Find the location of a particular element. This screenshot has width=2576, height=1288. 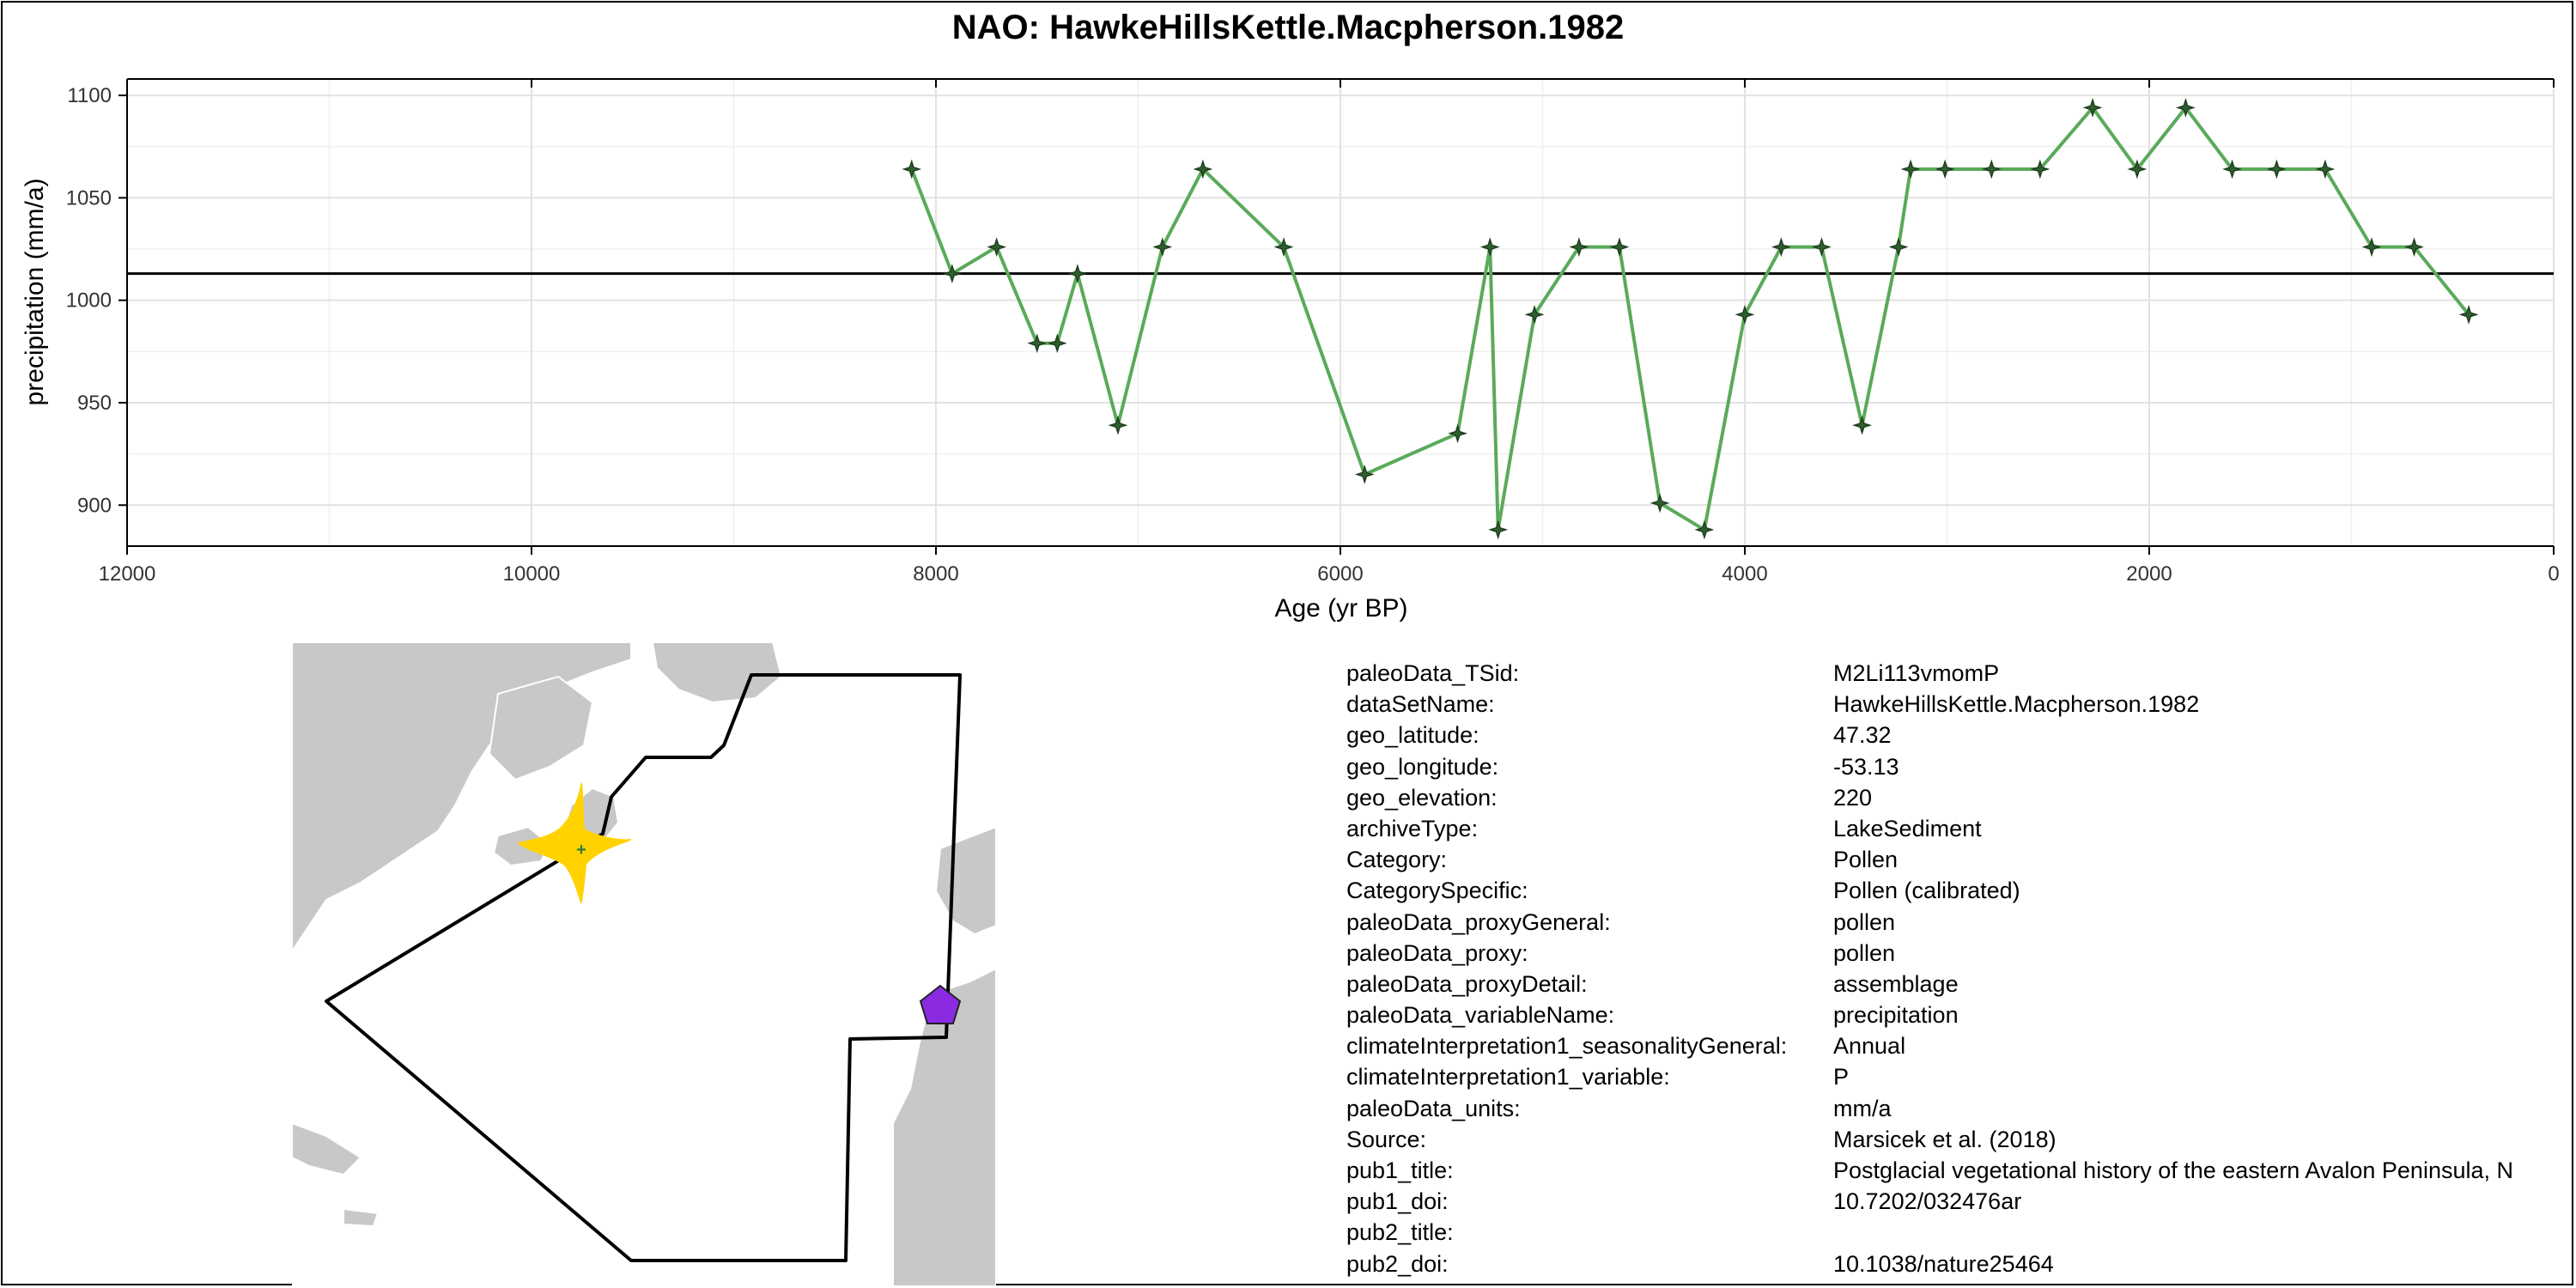

land-masses is located at coordinates (644, 964).